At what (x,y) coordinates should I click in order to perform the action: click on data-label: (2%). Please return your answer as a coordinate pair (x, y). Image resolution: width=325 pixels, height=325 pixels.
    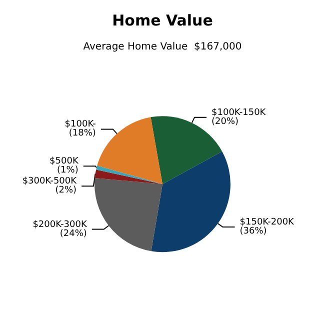
    Looking at the image, I should click on (66, 191).